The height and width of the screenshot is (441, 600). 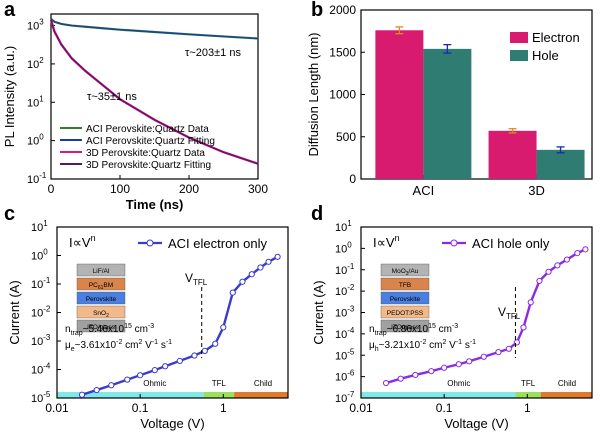 I want to click on region-label-ohmic: Ohmic, so click(x=154, y=383).